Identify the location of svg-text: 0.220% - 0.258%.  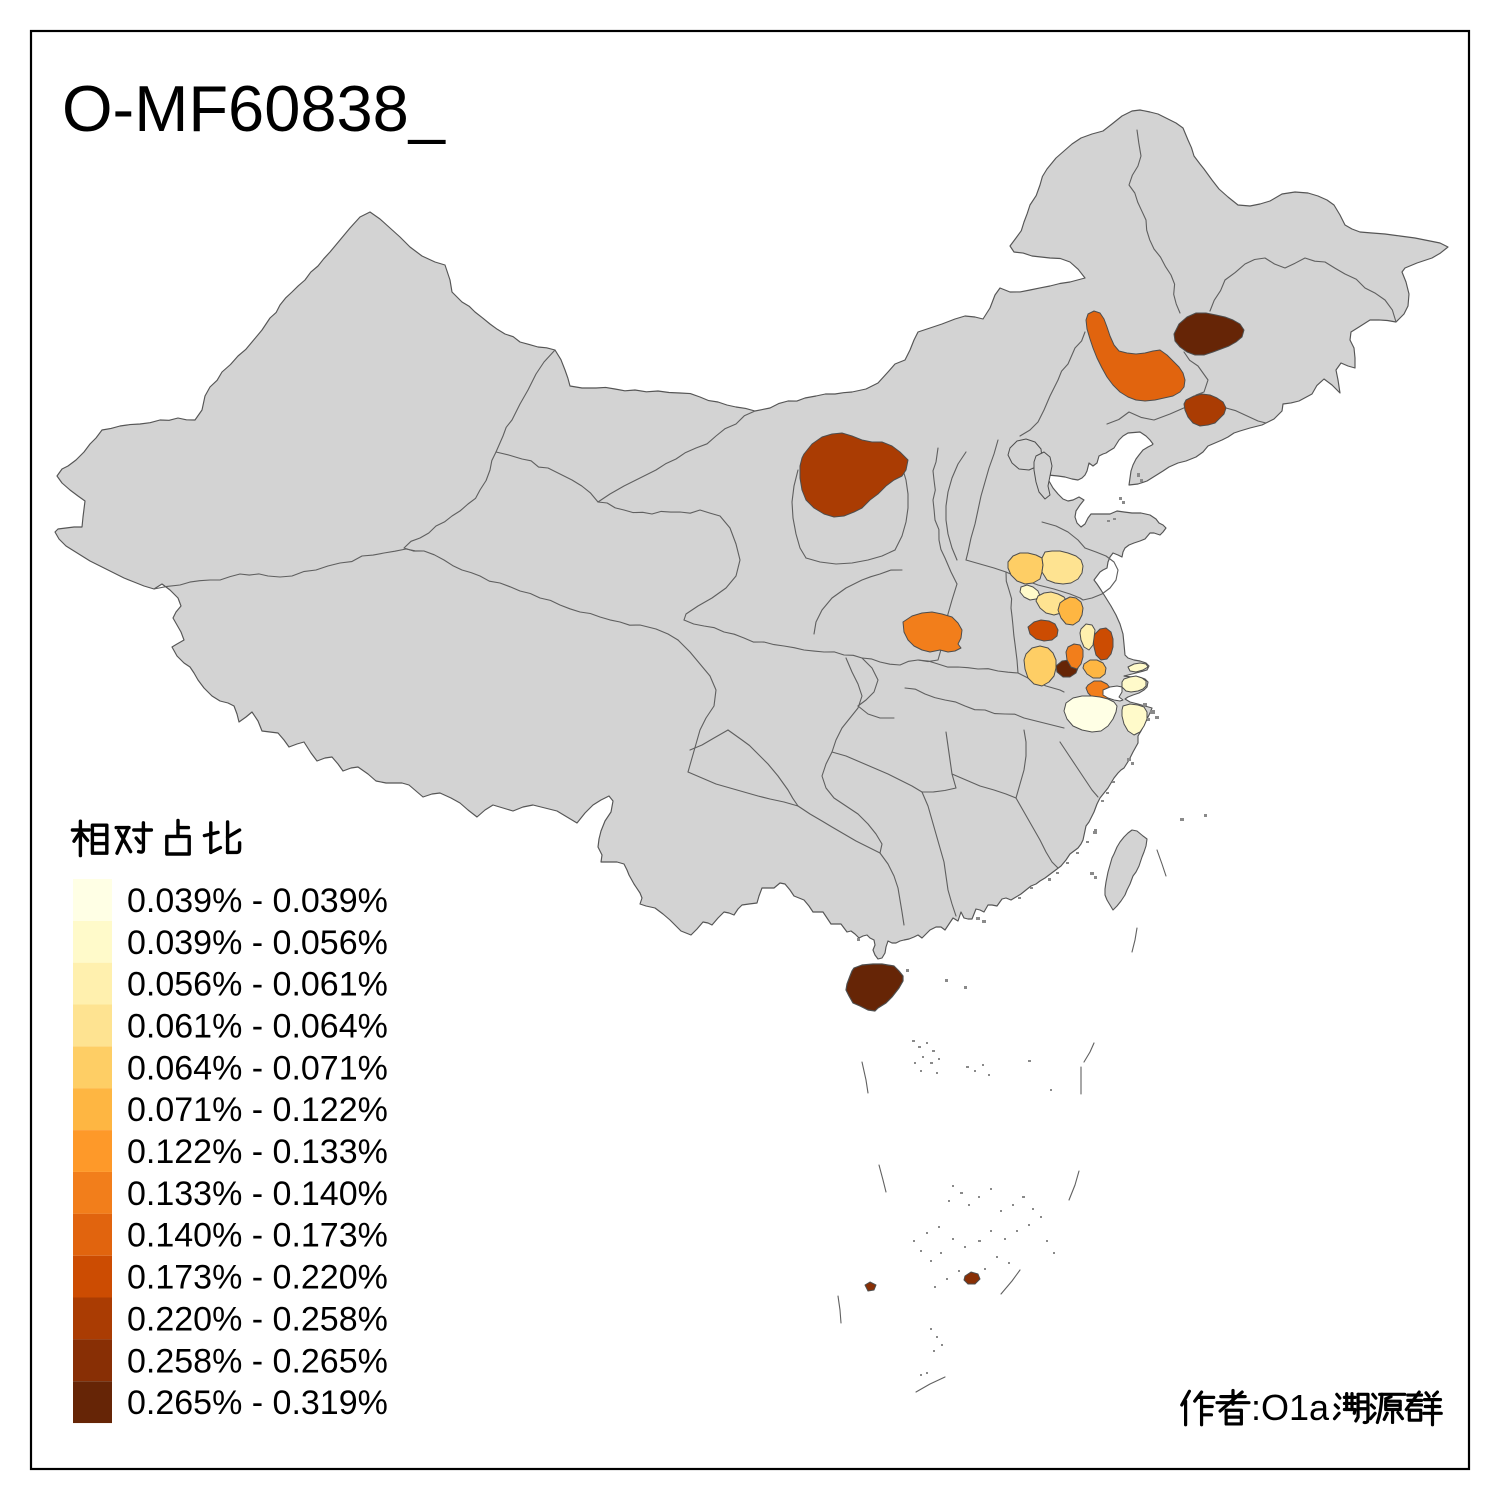
(257, 1319).